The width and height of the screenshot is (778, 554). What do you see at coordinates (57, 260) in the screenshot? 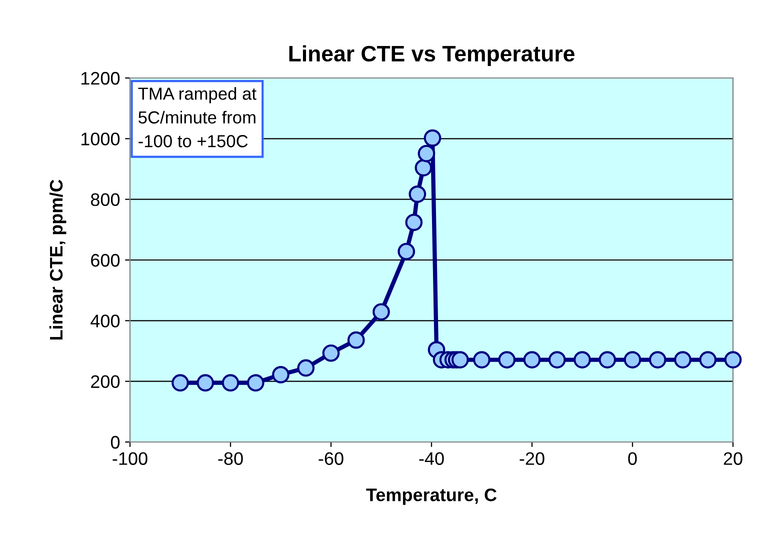
I see `y-axis-title: Linear CTE, ppm/C` at bounding box center [57, 260].